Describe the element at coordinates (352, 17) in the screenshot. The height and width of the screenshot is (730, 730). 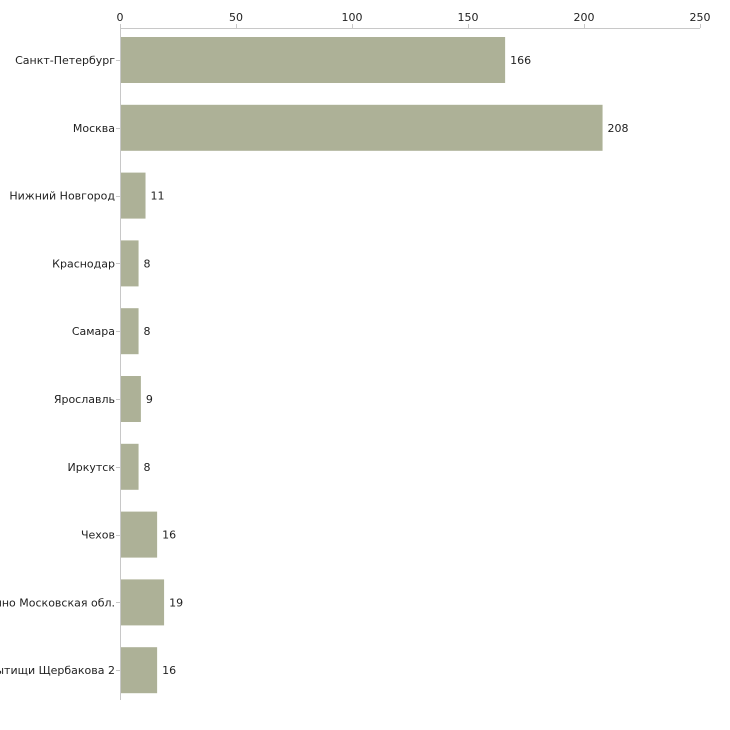
I see `x-tick-label: 100` at that location.